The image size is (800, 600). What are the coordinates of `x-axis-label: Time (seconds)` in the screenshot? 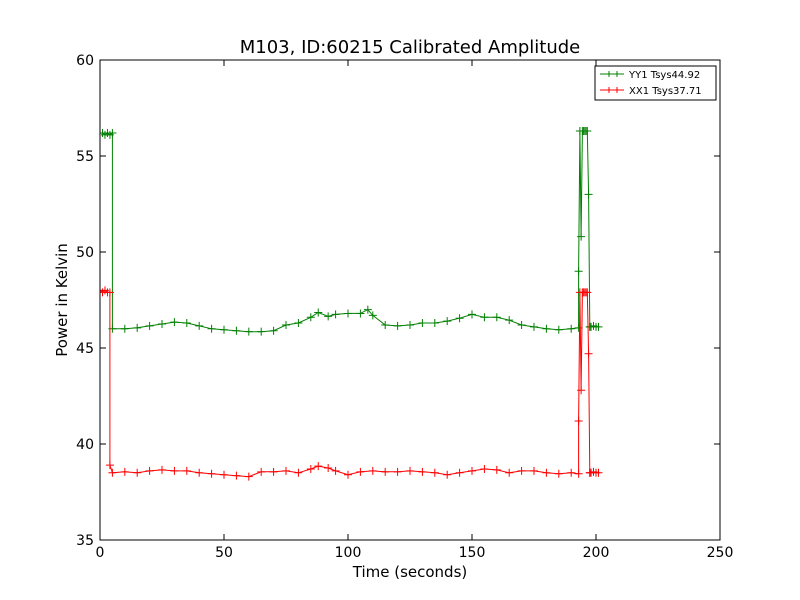 It's located at (410, 572).